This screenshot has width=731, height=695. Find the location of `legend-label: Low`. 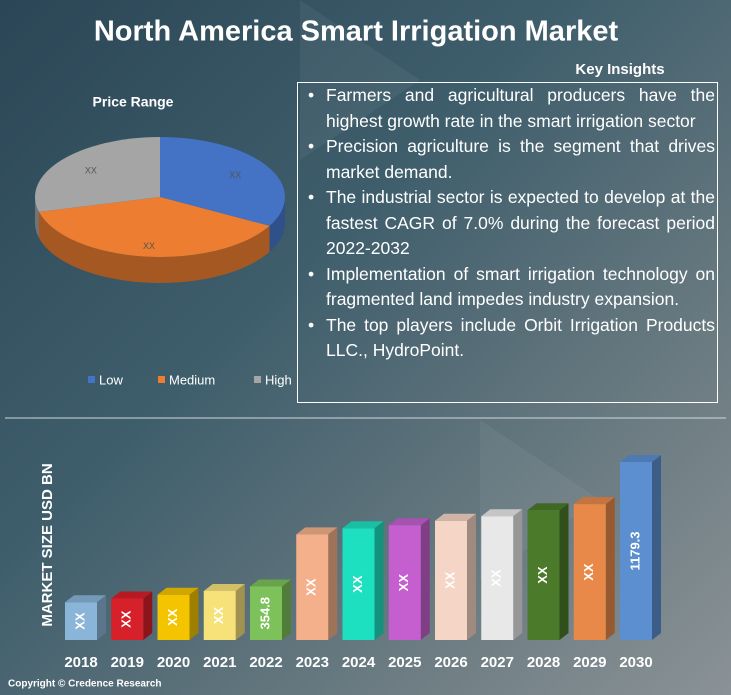

legend-label: Low is located at coordinates (111, 379).